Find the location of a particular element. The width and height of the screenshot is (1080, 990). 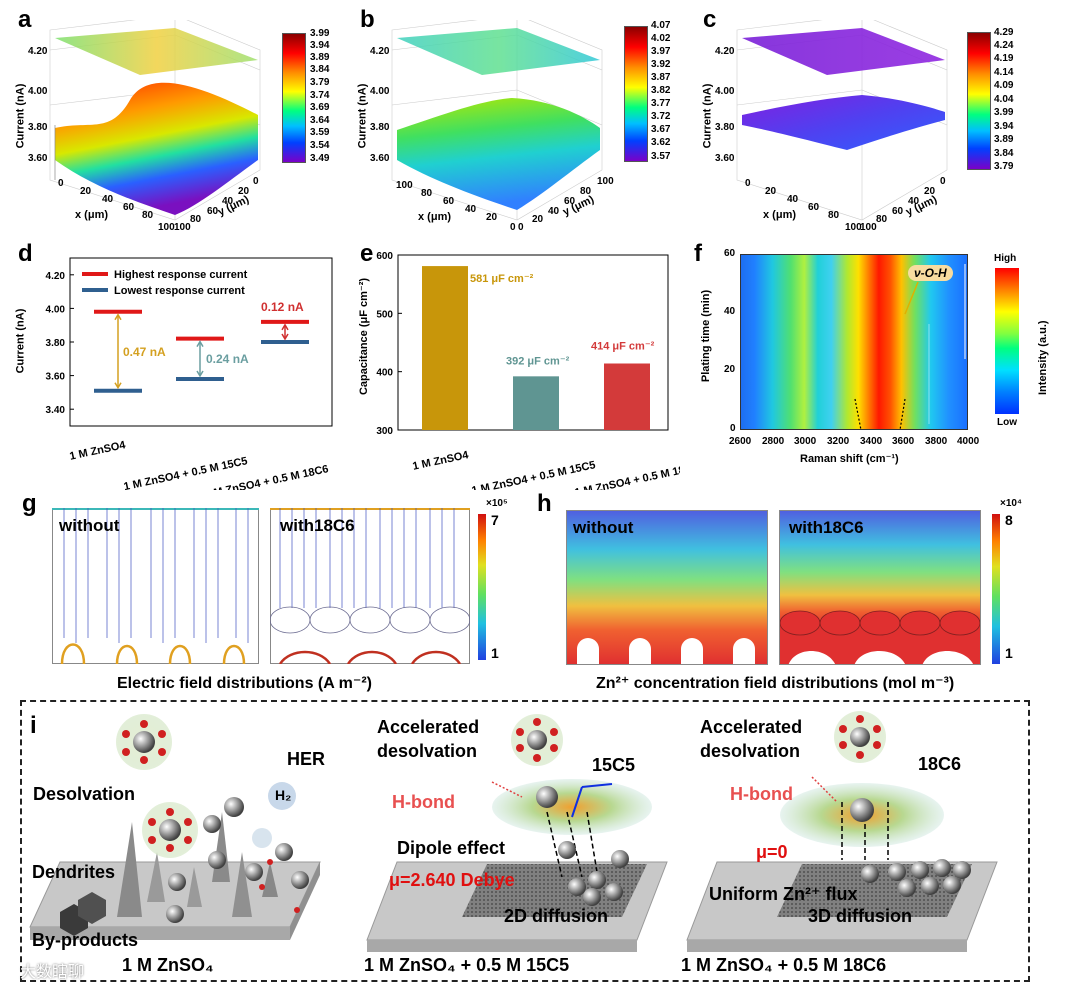

panel-c-cbar-tick: 4.29 is located at coordinates (1004, 32).